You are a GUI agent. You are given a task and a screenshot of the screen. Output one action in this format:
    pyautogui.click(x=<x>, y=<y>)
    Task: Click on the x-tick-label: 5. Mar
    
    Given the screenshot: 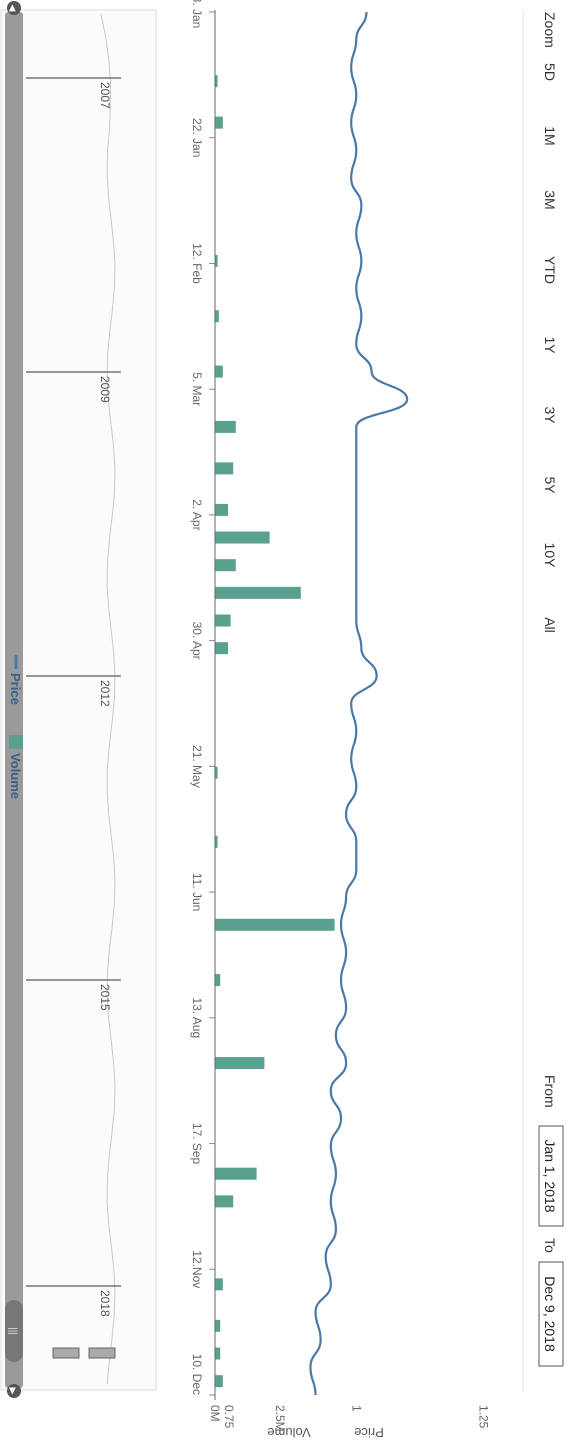 What is the action you would take?
    pyautogui.click(x=197, y=389)
    